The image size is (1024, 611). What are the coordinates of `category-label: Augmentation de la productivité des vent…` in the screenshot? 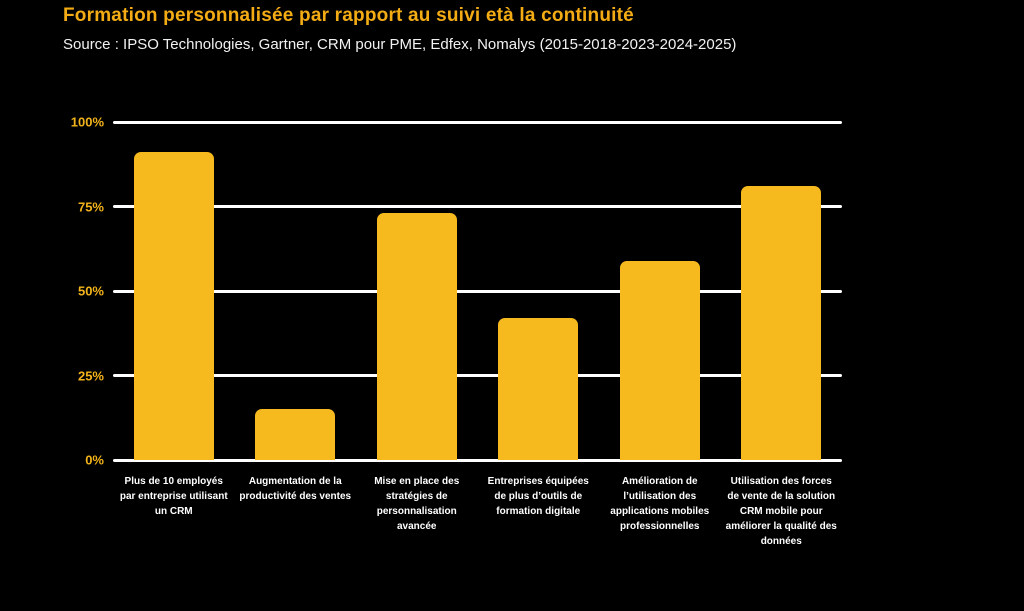 It's located at (295, 489).